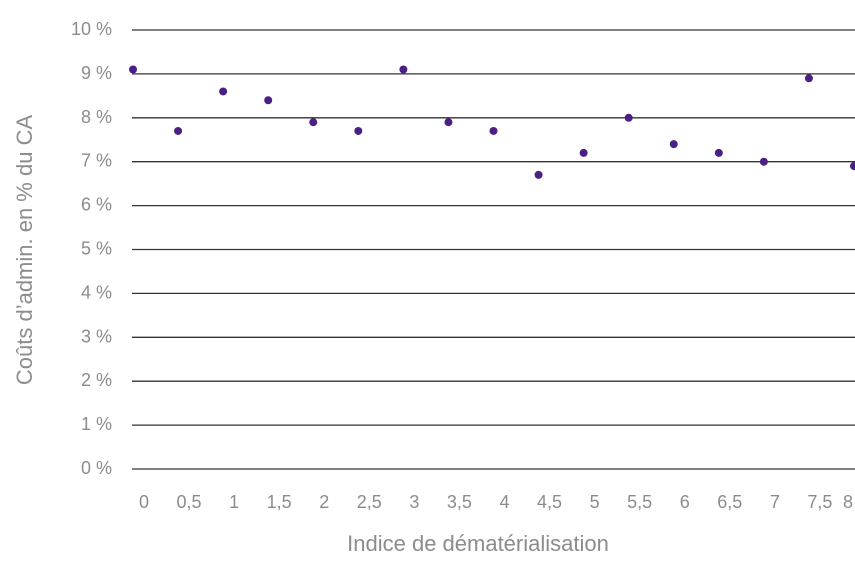 The width and height of the screenshot is (855, 563). I want to click on y-tick-label: 9 %, so click(96, 73).